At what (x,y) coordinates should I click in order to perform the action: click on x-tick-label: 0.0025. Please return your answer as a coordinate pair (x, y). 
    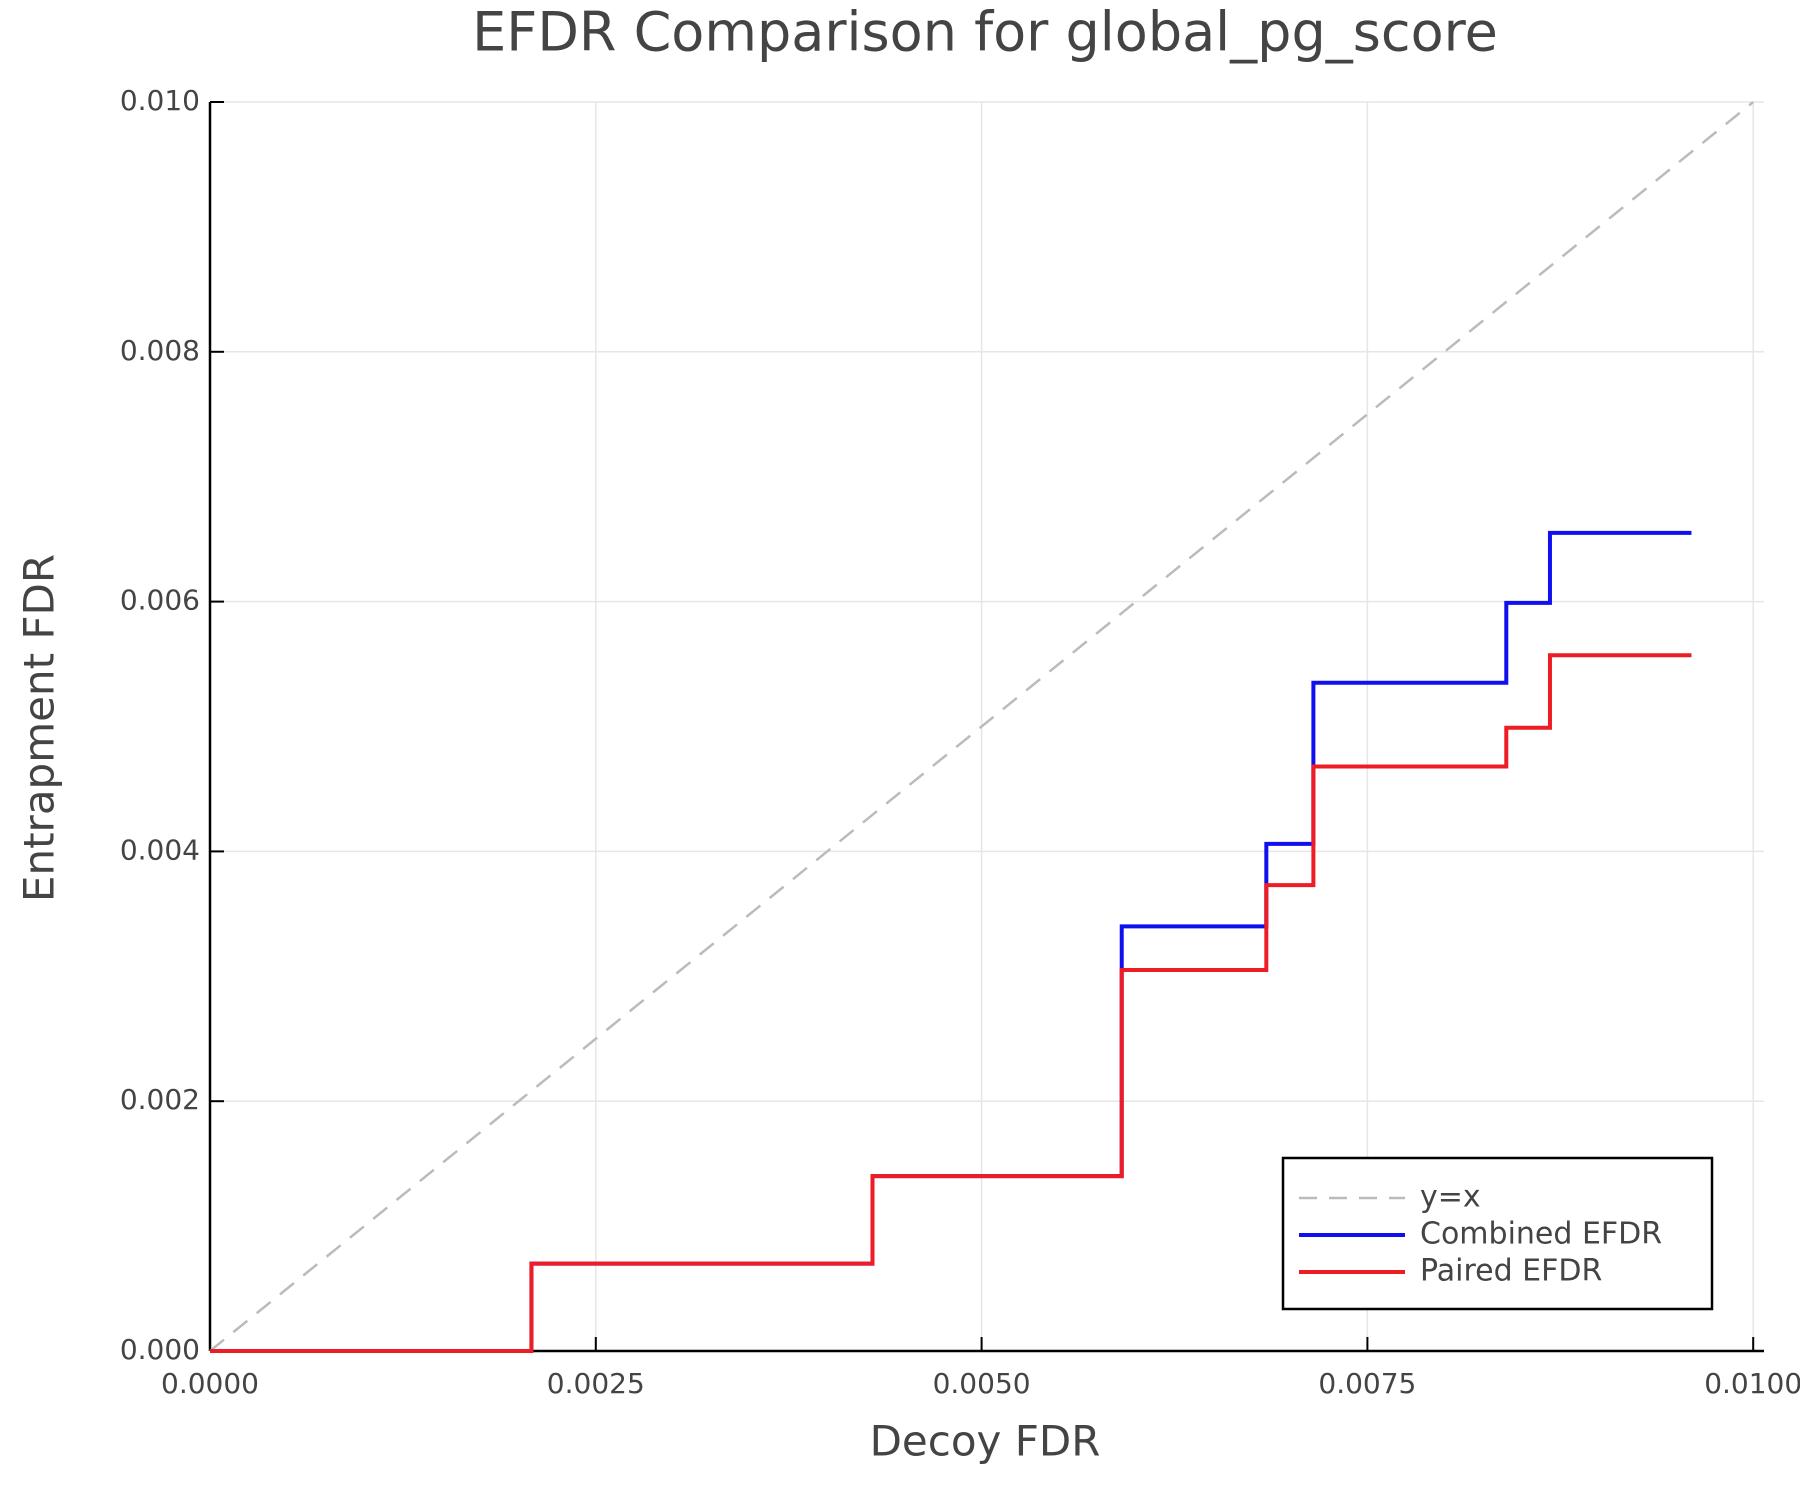
    Looking at the image, I should click on (596, 1383).